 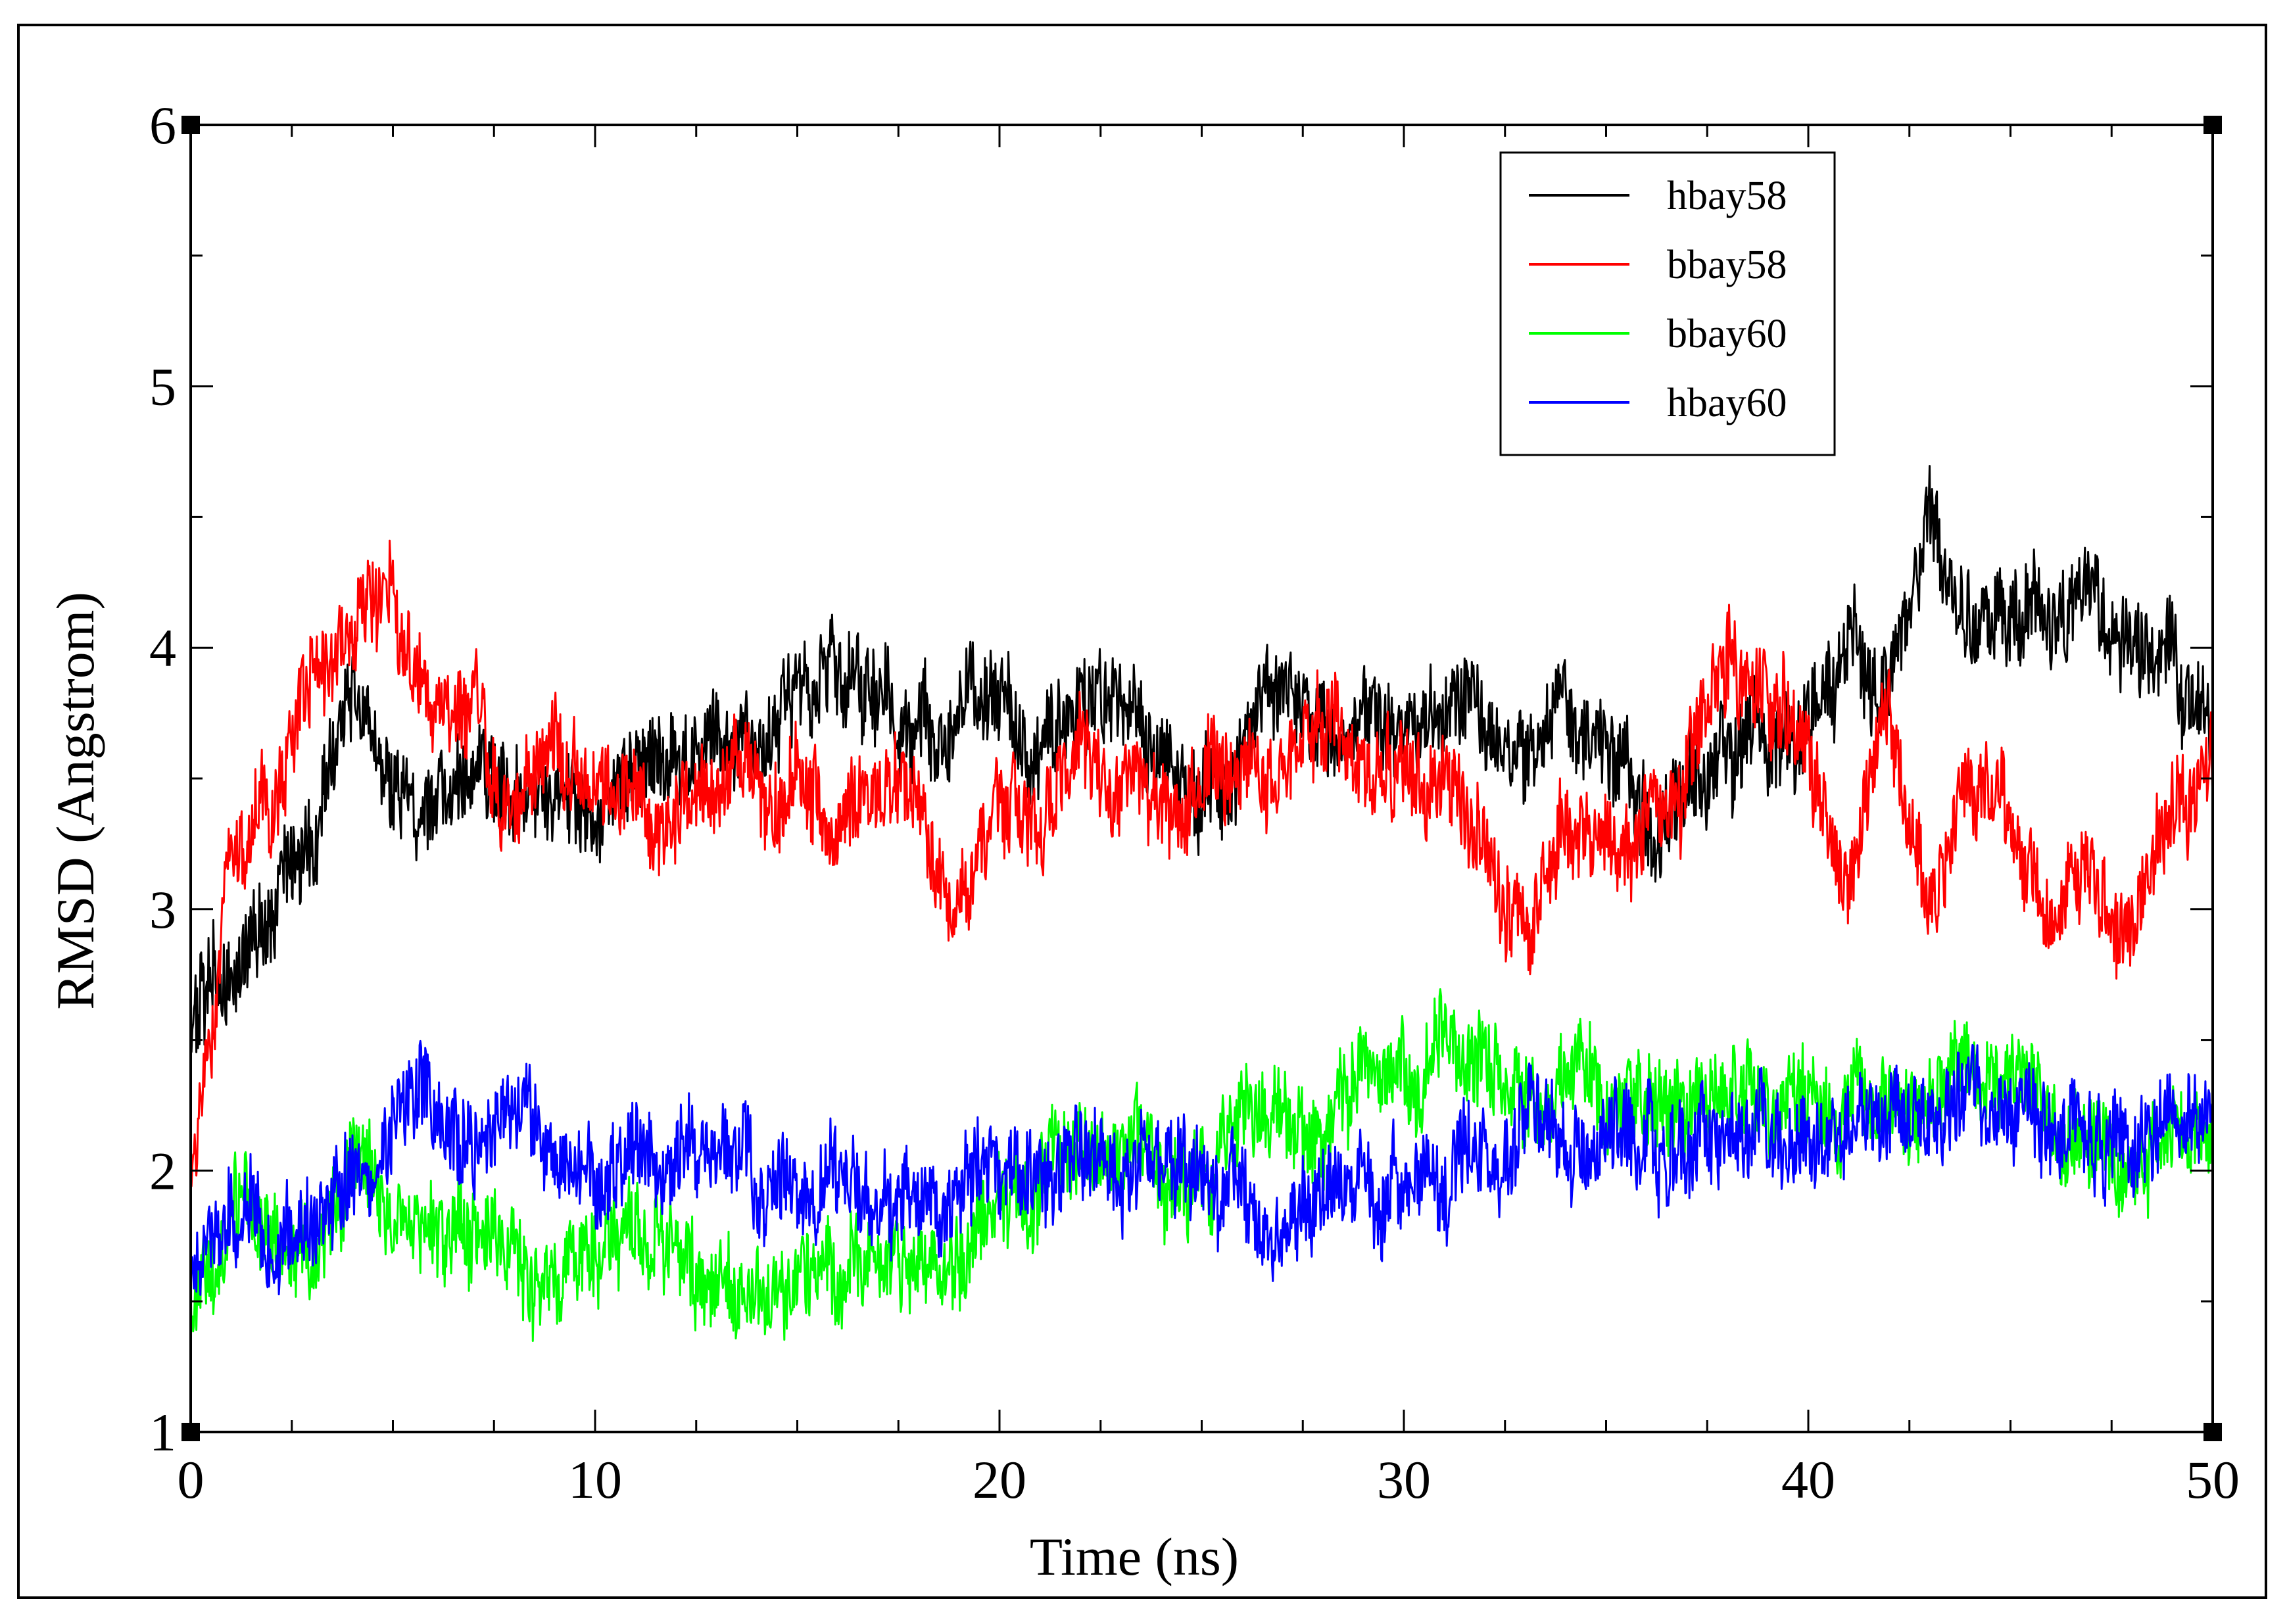 What do you see at coordinates (162, 387) in the screenshot?
I see `y-tick-label: 5` at bounding box center [162, 387].